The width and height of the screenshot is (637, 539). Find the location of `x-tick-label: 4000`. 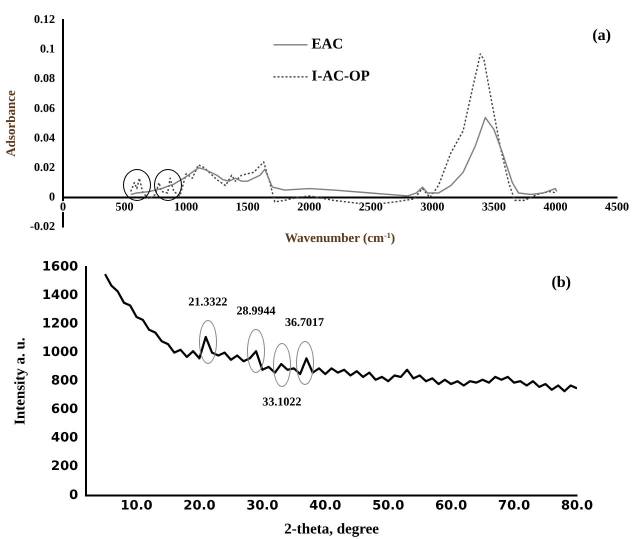

x-tick-label: 4000 is located at coordinates (555, 207).